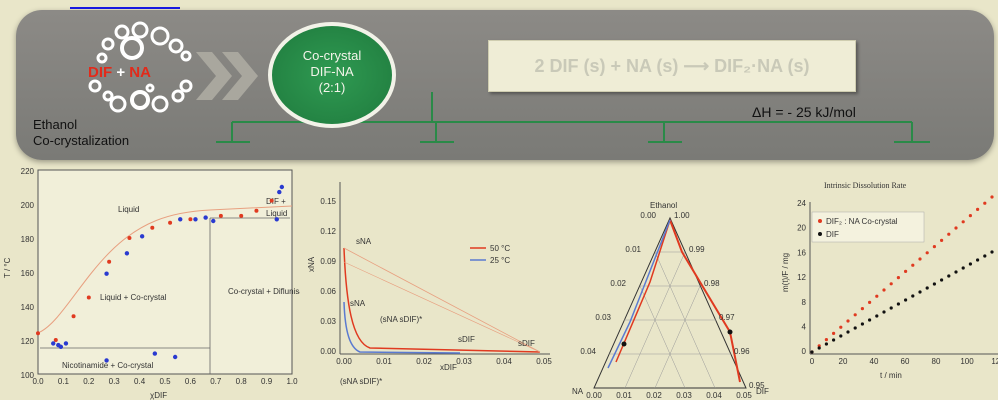 This screenshot has width=998, height=400. What do you see at coordinates (682, 215) in the screenshot?
I see `right-tick-label: 1.00` at bounding box center [682, 215].